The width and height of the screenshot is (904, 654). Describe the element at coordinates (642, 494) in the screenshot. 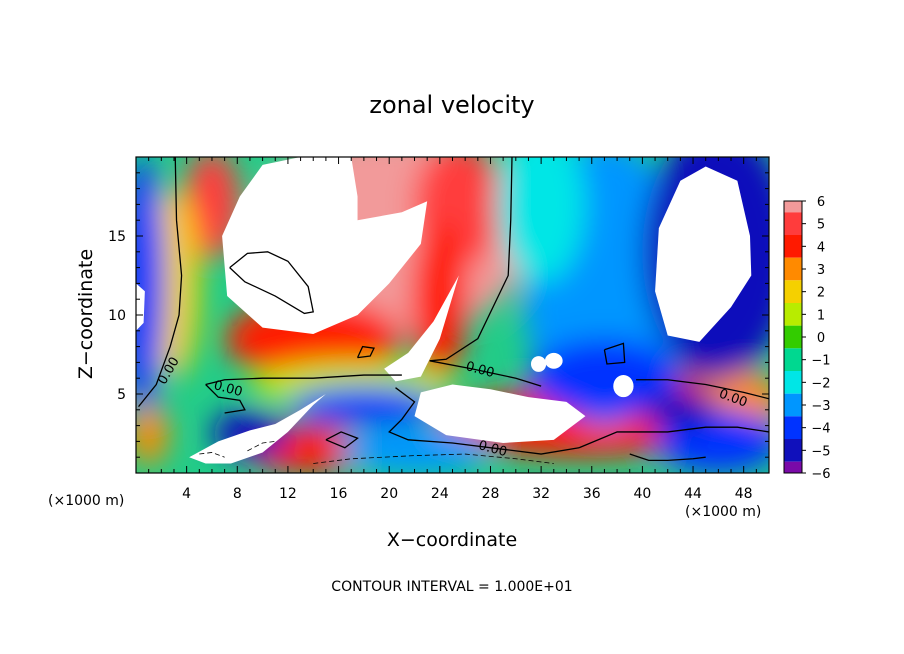

I see `x-tick-label-9: 40` at that location.